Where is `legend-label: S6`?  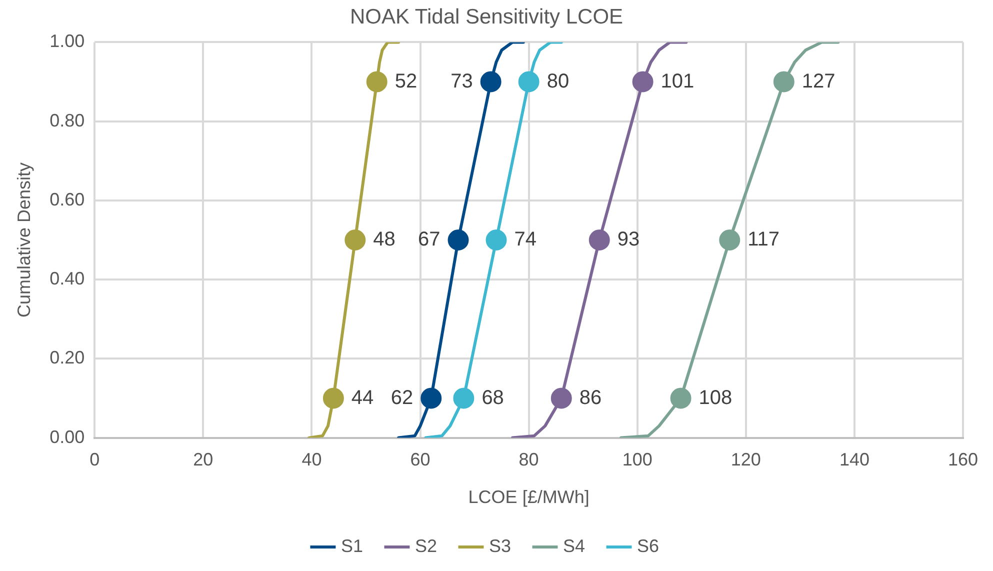 legend-label: S6 is located at coordinates (648, 546).